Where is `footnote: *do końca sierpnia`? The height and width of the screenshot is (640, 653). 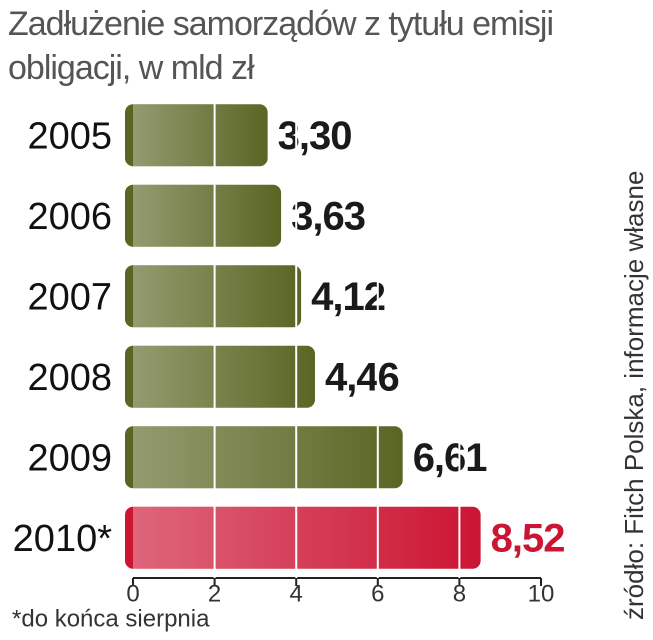 footnote: *do końca sierpnia is located at coordinates (111, 618).